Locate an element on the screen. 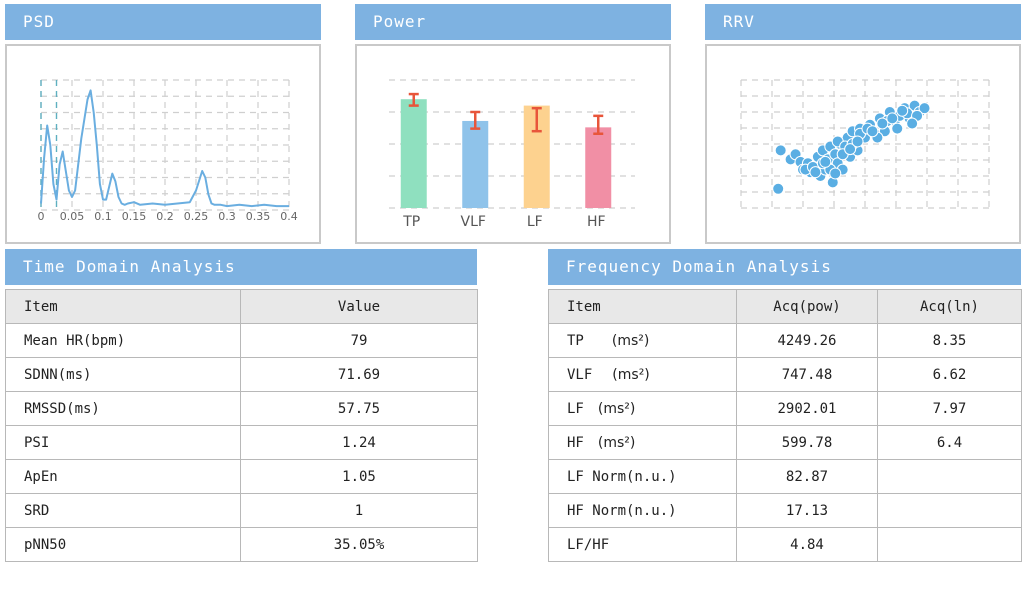 The width and height of the screenshot is (1024, 594). column-header-value: Value is located at coordinates (359, 306).